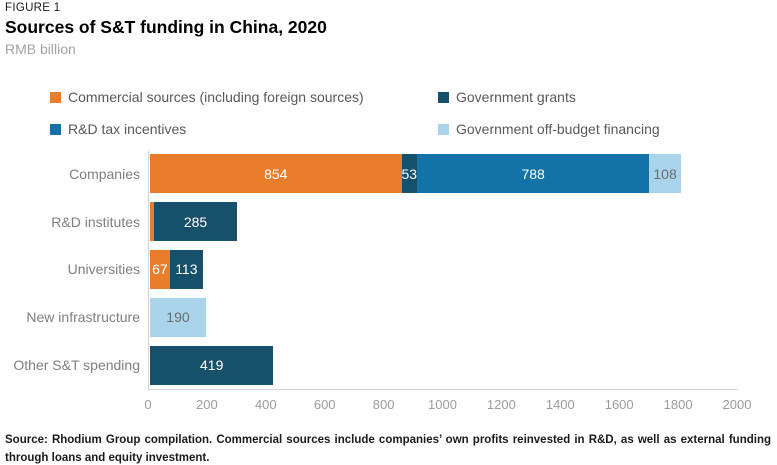  I want to click on bar-track: 285, so click(444, 222).